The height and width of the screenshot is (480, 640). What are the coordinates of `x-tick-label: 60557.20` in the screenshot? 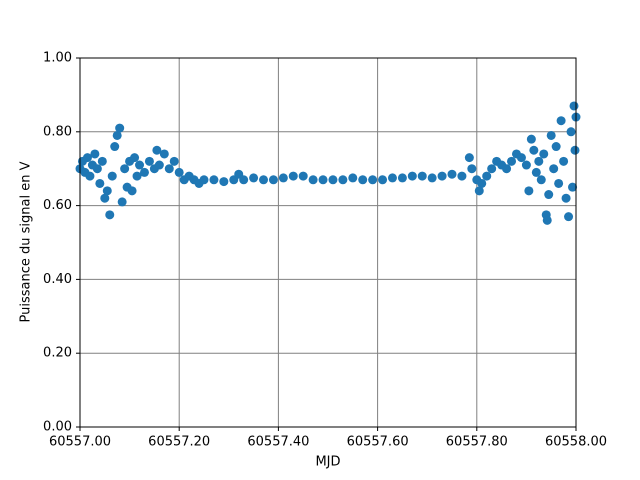 It's located at (179, 442).